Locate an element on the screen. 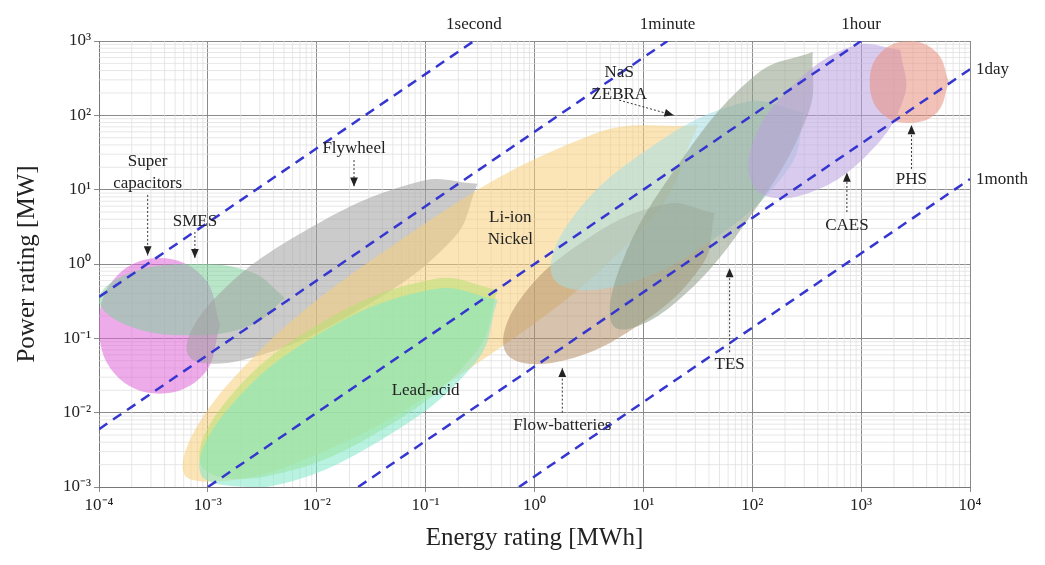 Image resolution: width=1045 pixels, height=565 pixels. x-axis-title: Energy rating [MWh] is located at coordinates (534, 536).